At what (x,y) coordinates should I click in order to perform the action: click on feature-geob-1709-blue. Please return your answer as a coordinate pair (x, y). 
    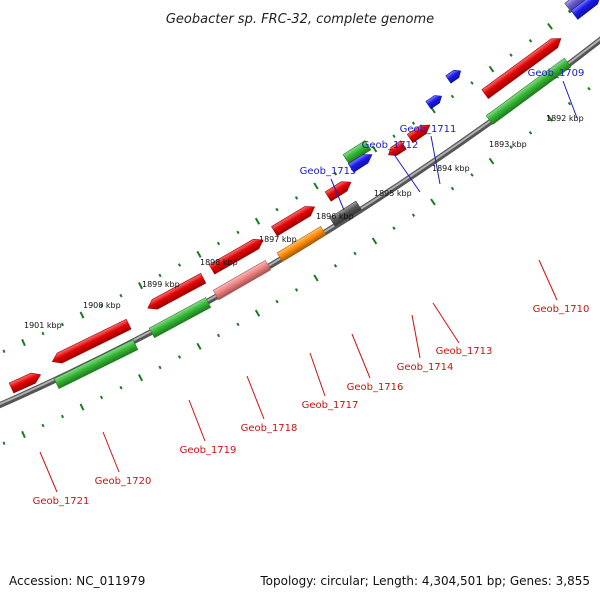
    Looking at the image, I should click on (585, 10).